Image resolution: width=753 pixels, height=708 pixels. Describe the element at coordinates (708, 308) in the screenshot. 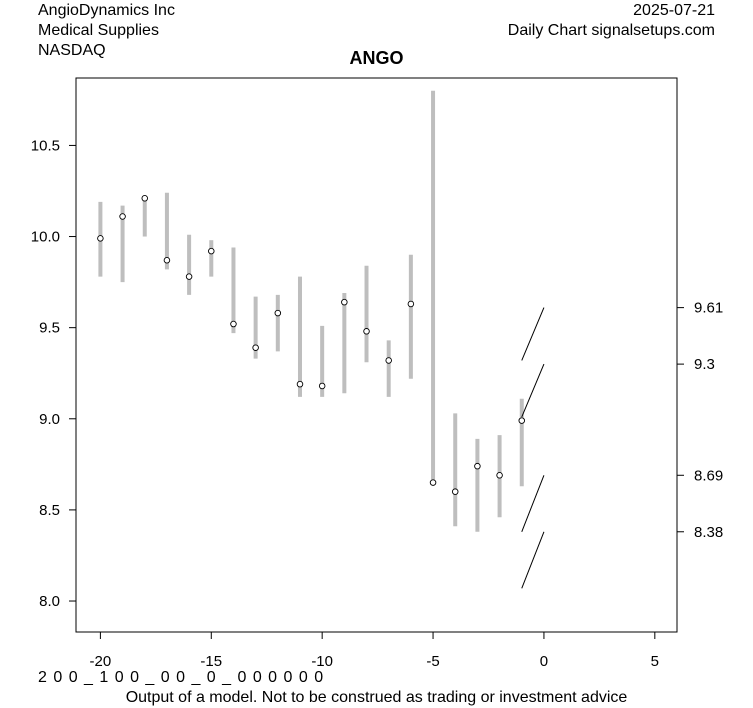

I see `right-label: 9.61` at that location.